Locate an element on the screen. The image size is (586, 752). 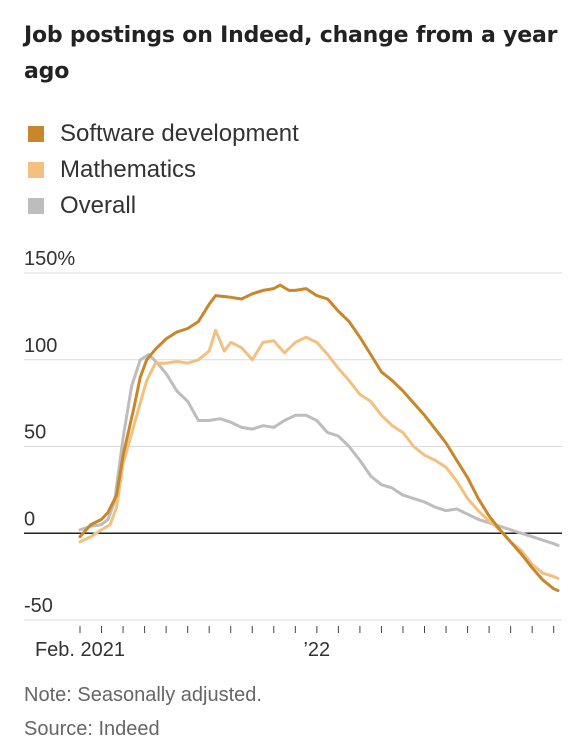
legend-label-software-development: Software development is located at coordinates (179, 133).